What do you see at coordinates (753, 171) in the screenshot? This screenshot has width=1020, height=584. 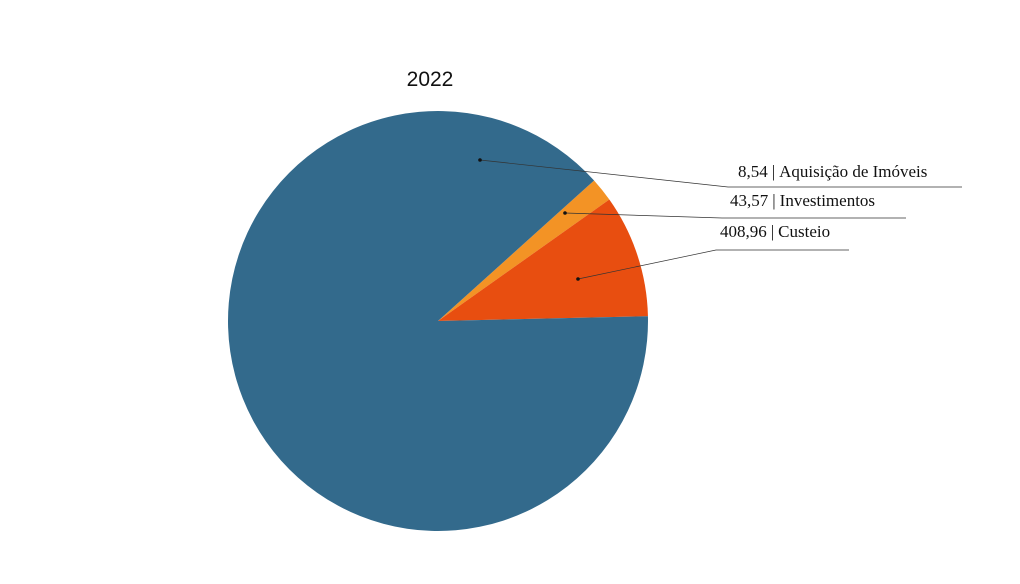 I see `value-label: 8,54` at bounding box center [753, 171].